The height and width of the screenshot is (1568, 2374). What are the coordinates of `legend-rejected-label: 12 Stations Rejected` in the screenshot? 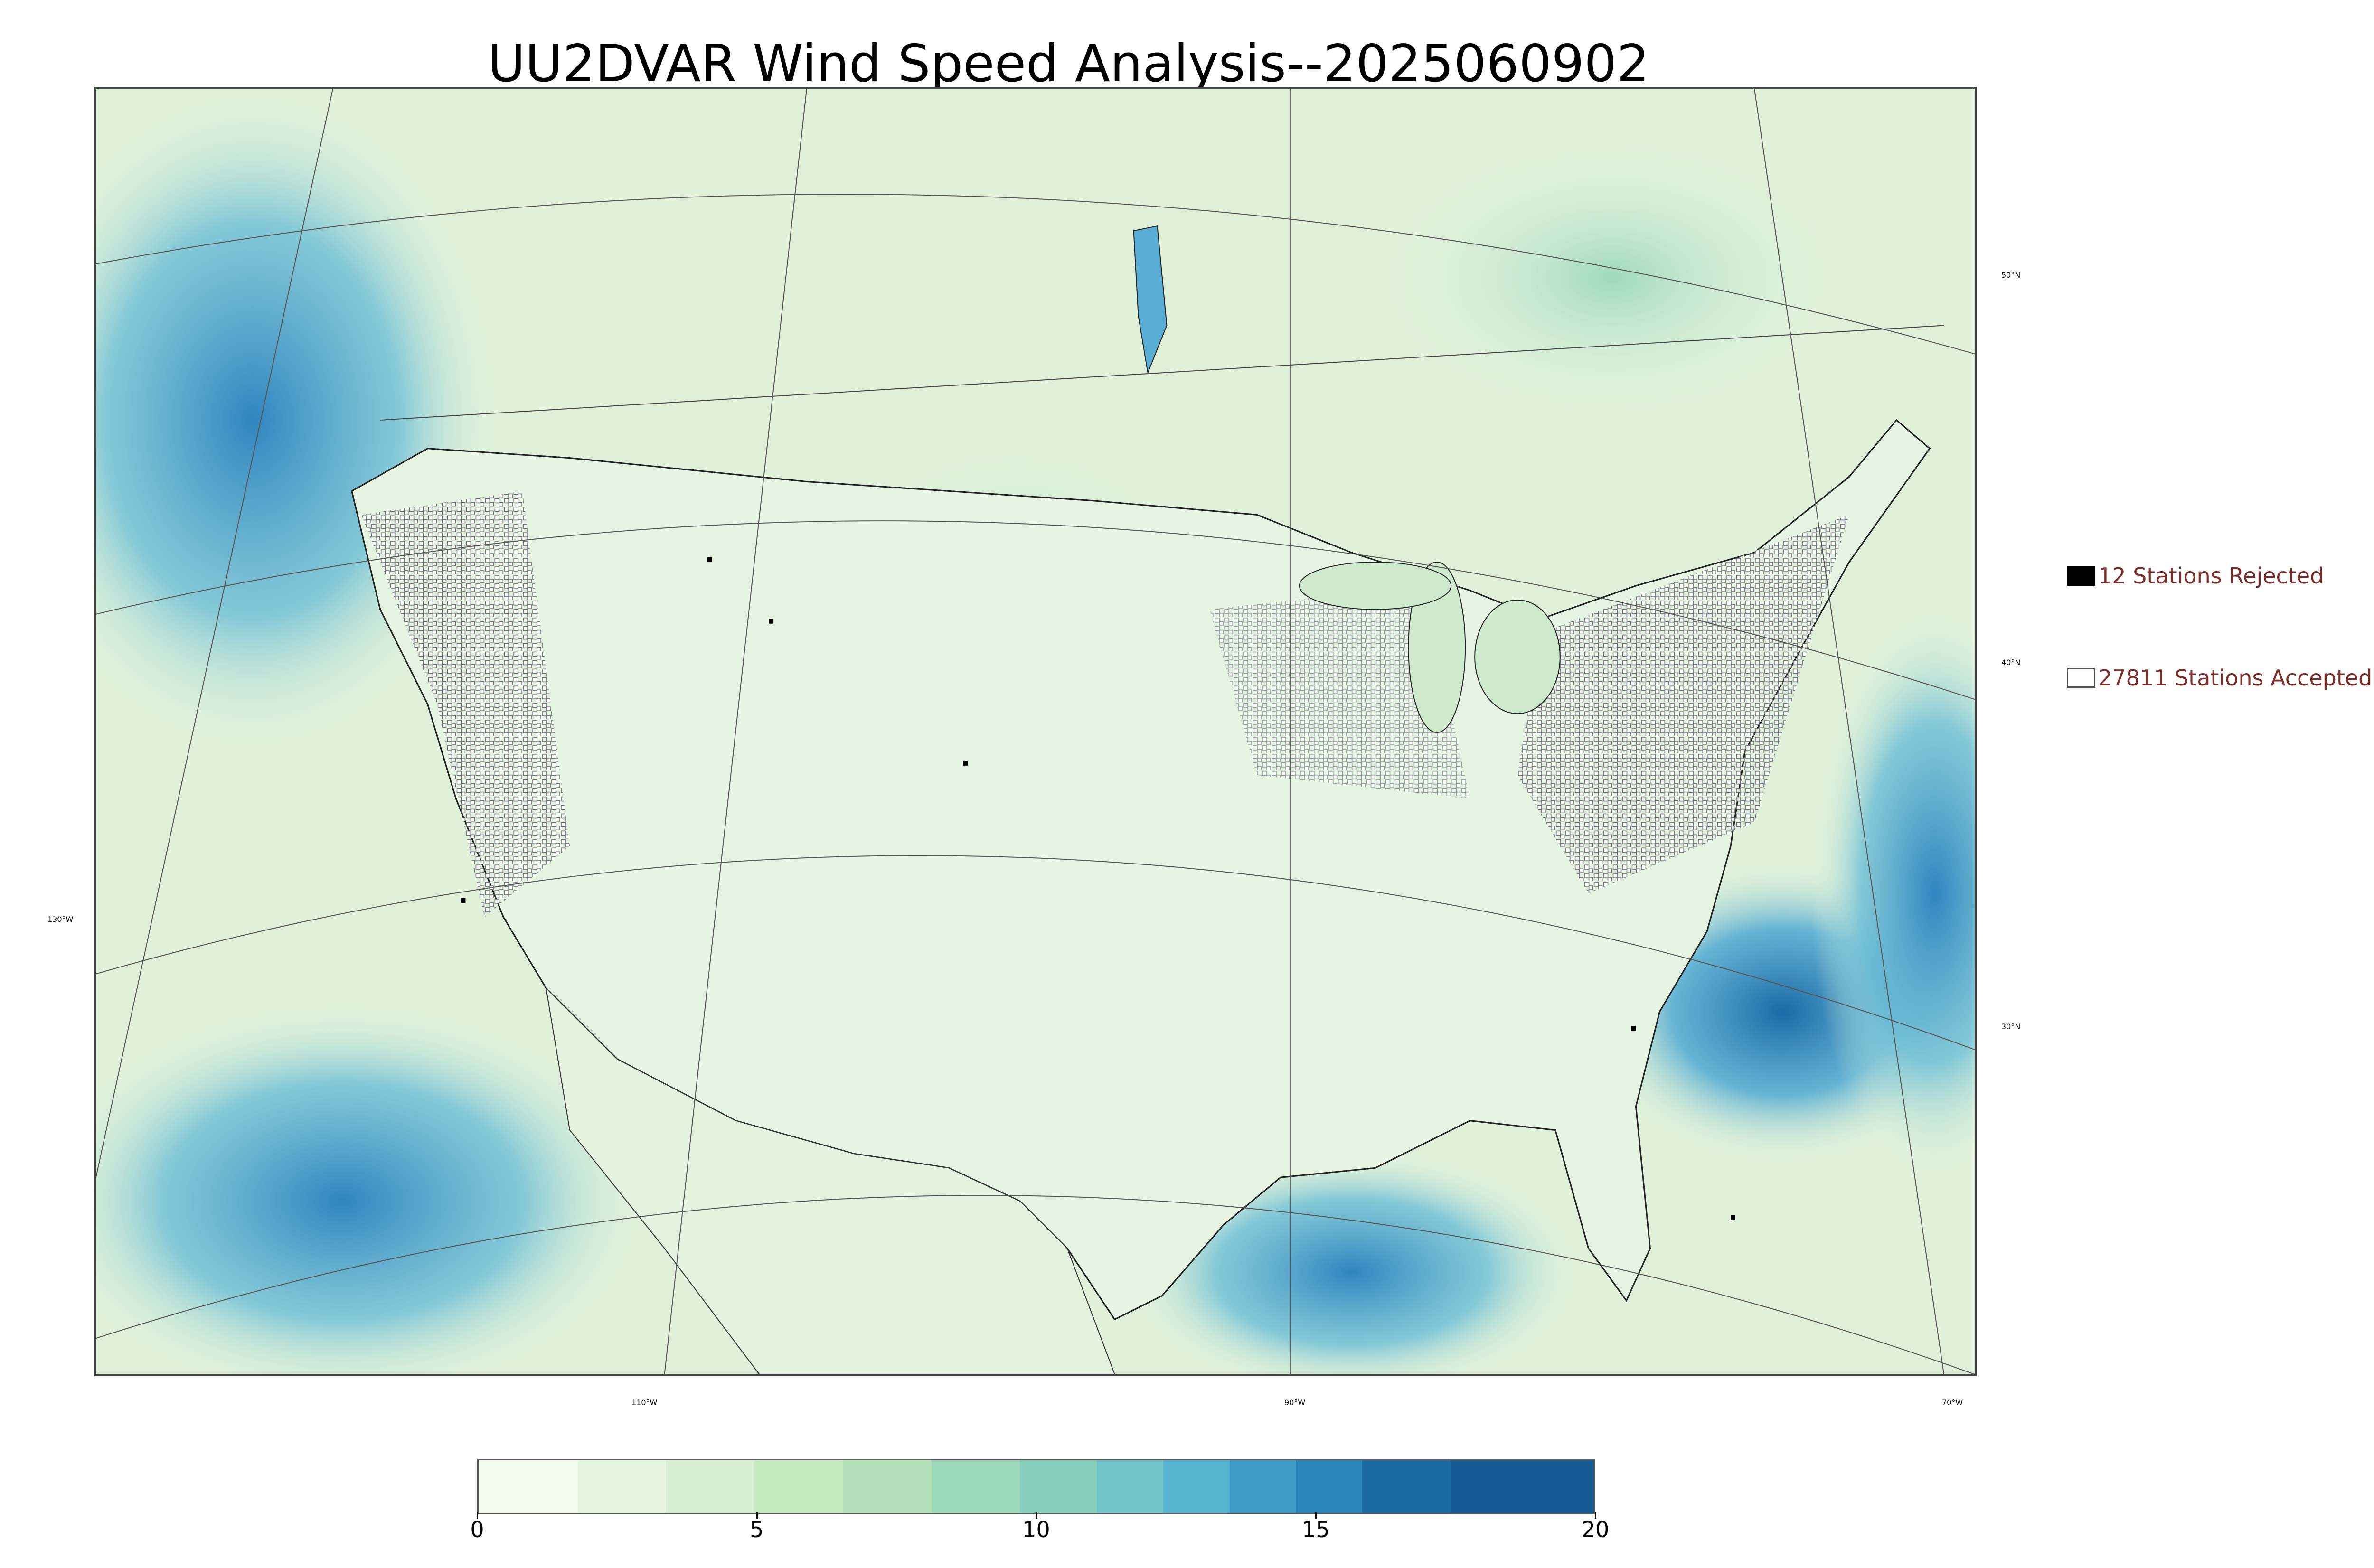 It's located at (2211, 576).